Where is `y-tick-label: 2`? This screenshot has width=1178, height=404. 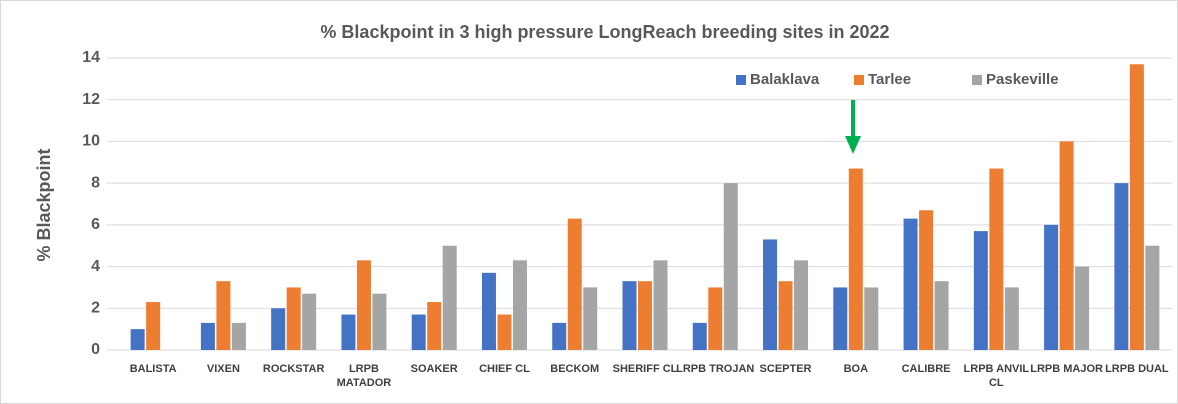 y-tick-label: 2 is located at coordinates (95, 308).